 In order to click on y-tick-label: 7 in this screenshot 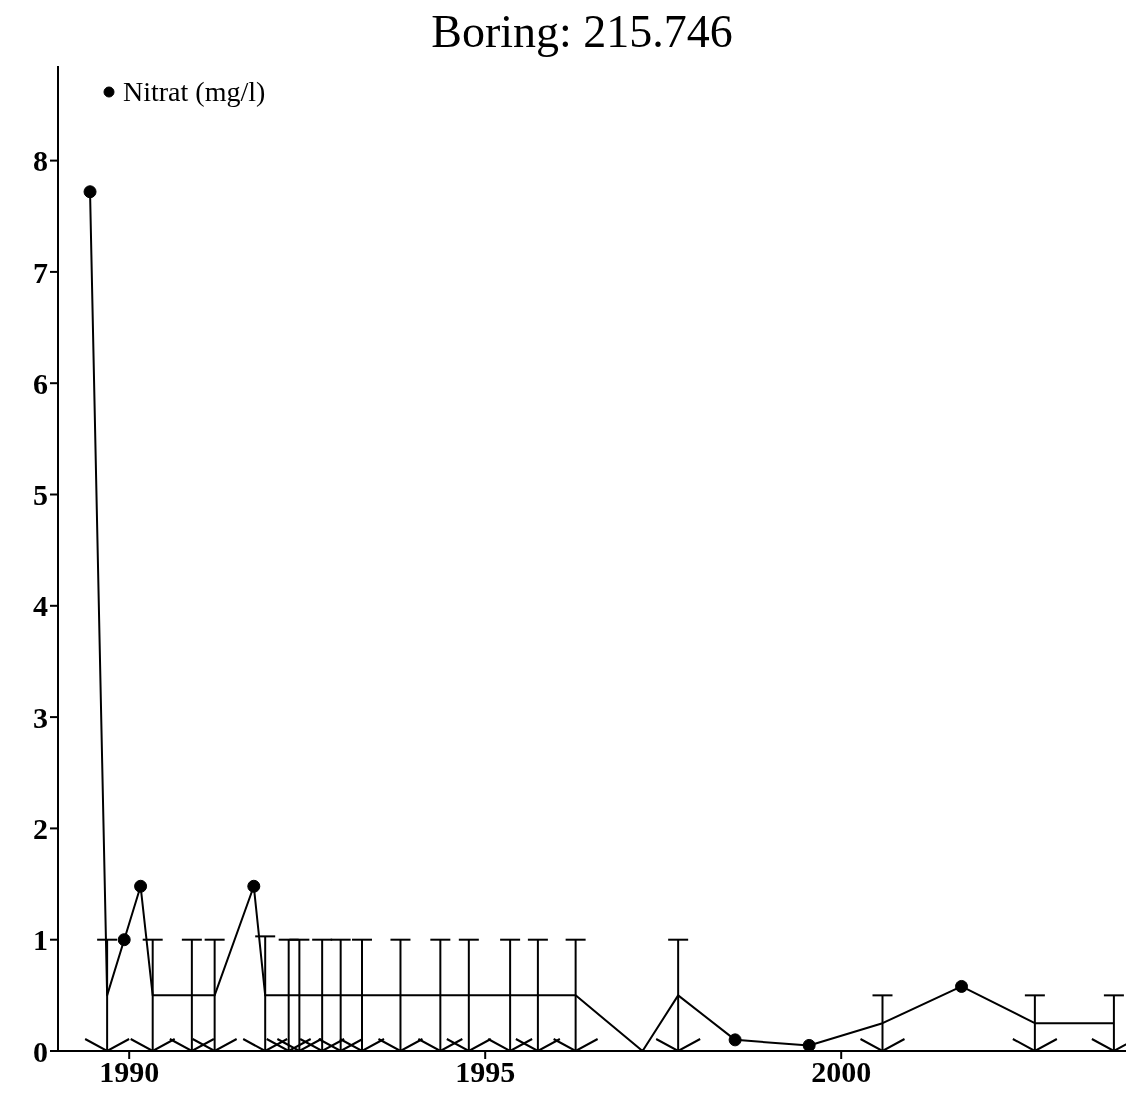, I will do `click(40, 272)`.